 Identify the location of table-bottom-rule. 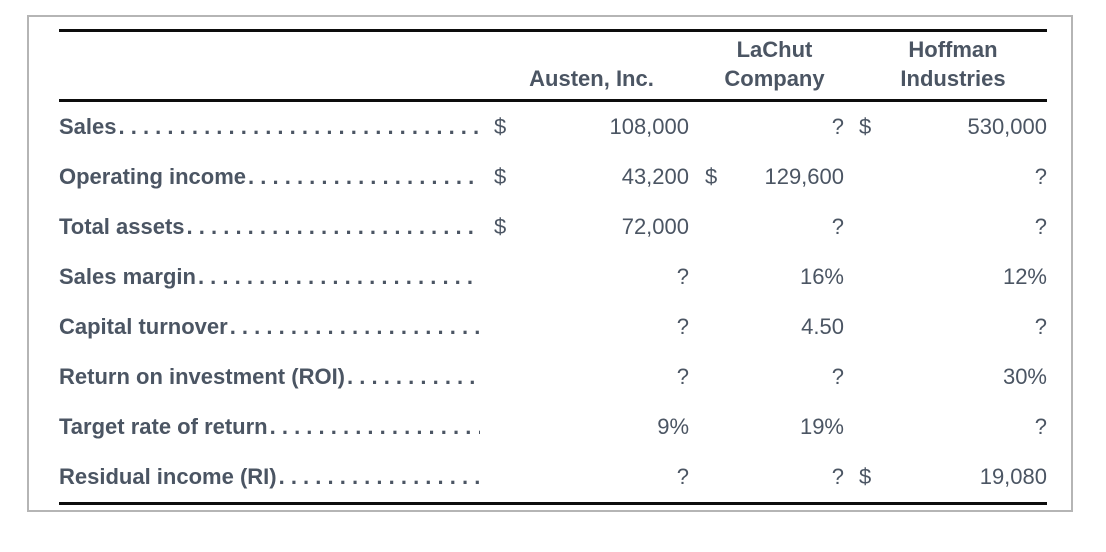
(553, 503).